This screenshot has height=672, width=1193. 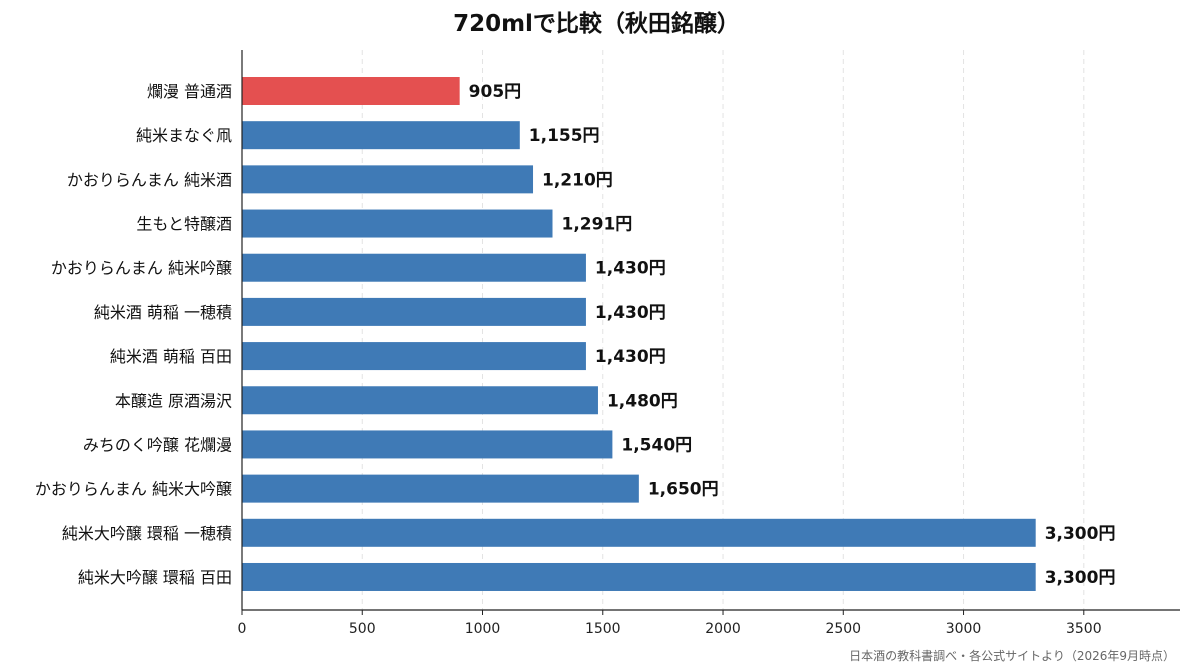 I want to click on value-label: 1,291円, so click(x=597, y=225).